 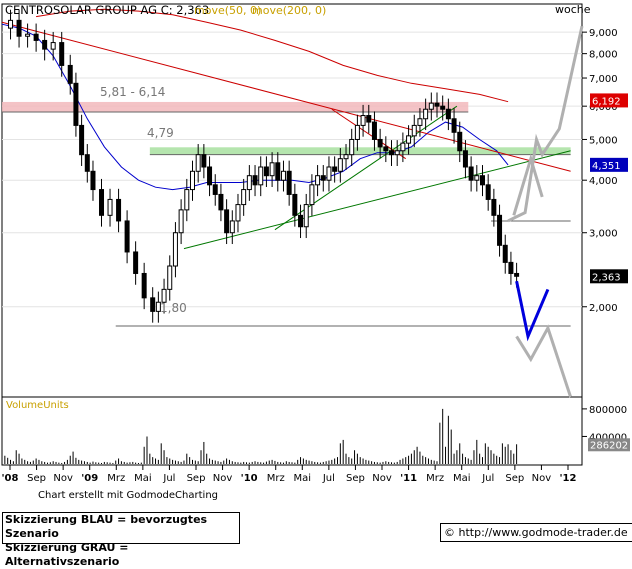 What do you see at coordinates (272, 55) in the screenshot?
I see `ma200-line` at bounding box center [272, 55].